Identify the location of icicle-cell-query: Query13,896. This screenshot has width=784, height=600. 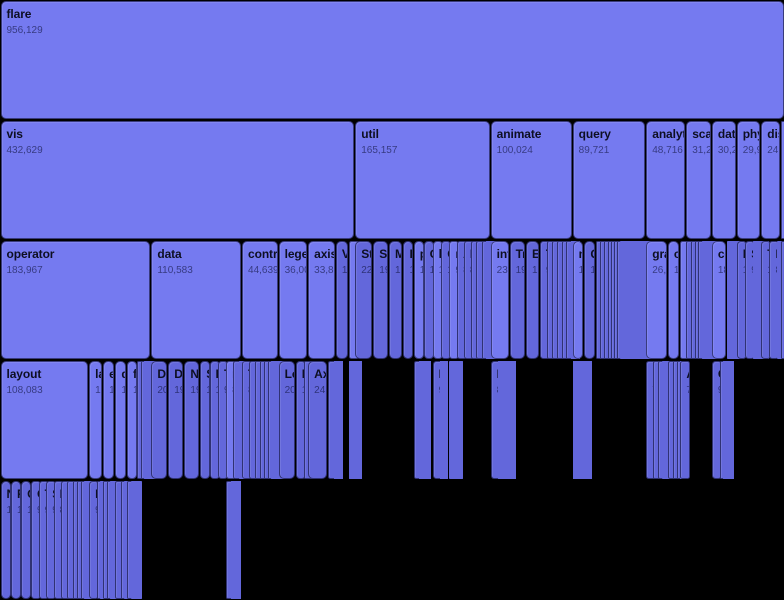
(589, 300).